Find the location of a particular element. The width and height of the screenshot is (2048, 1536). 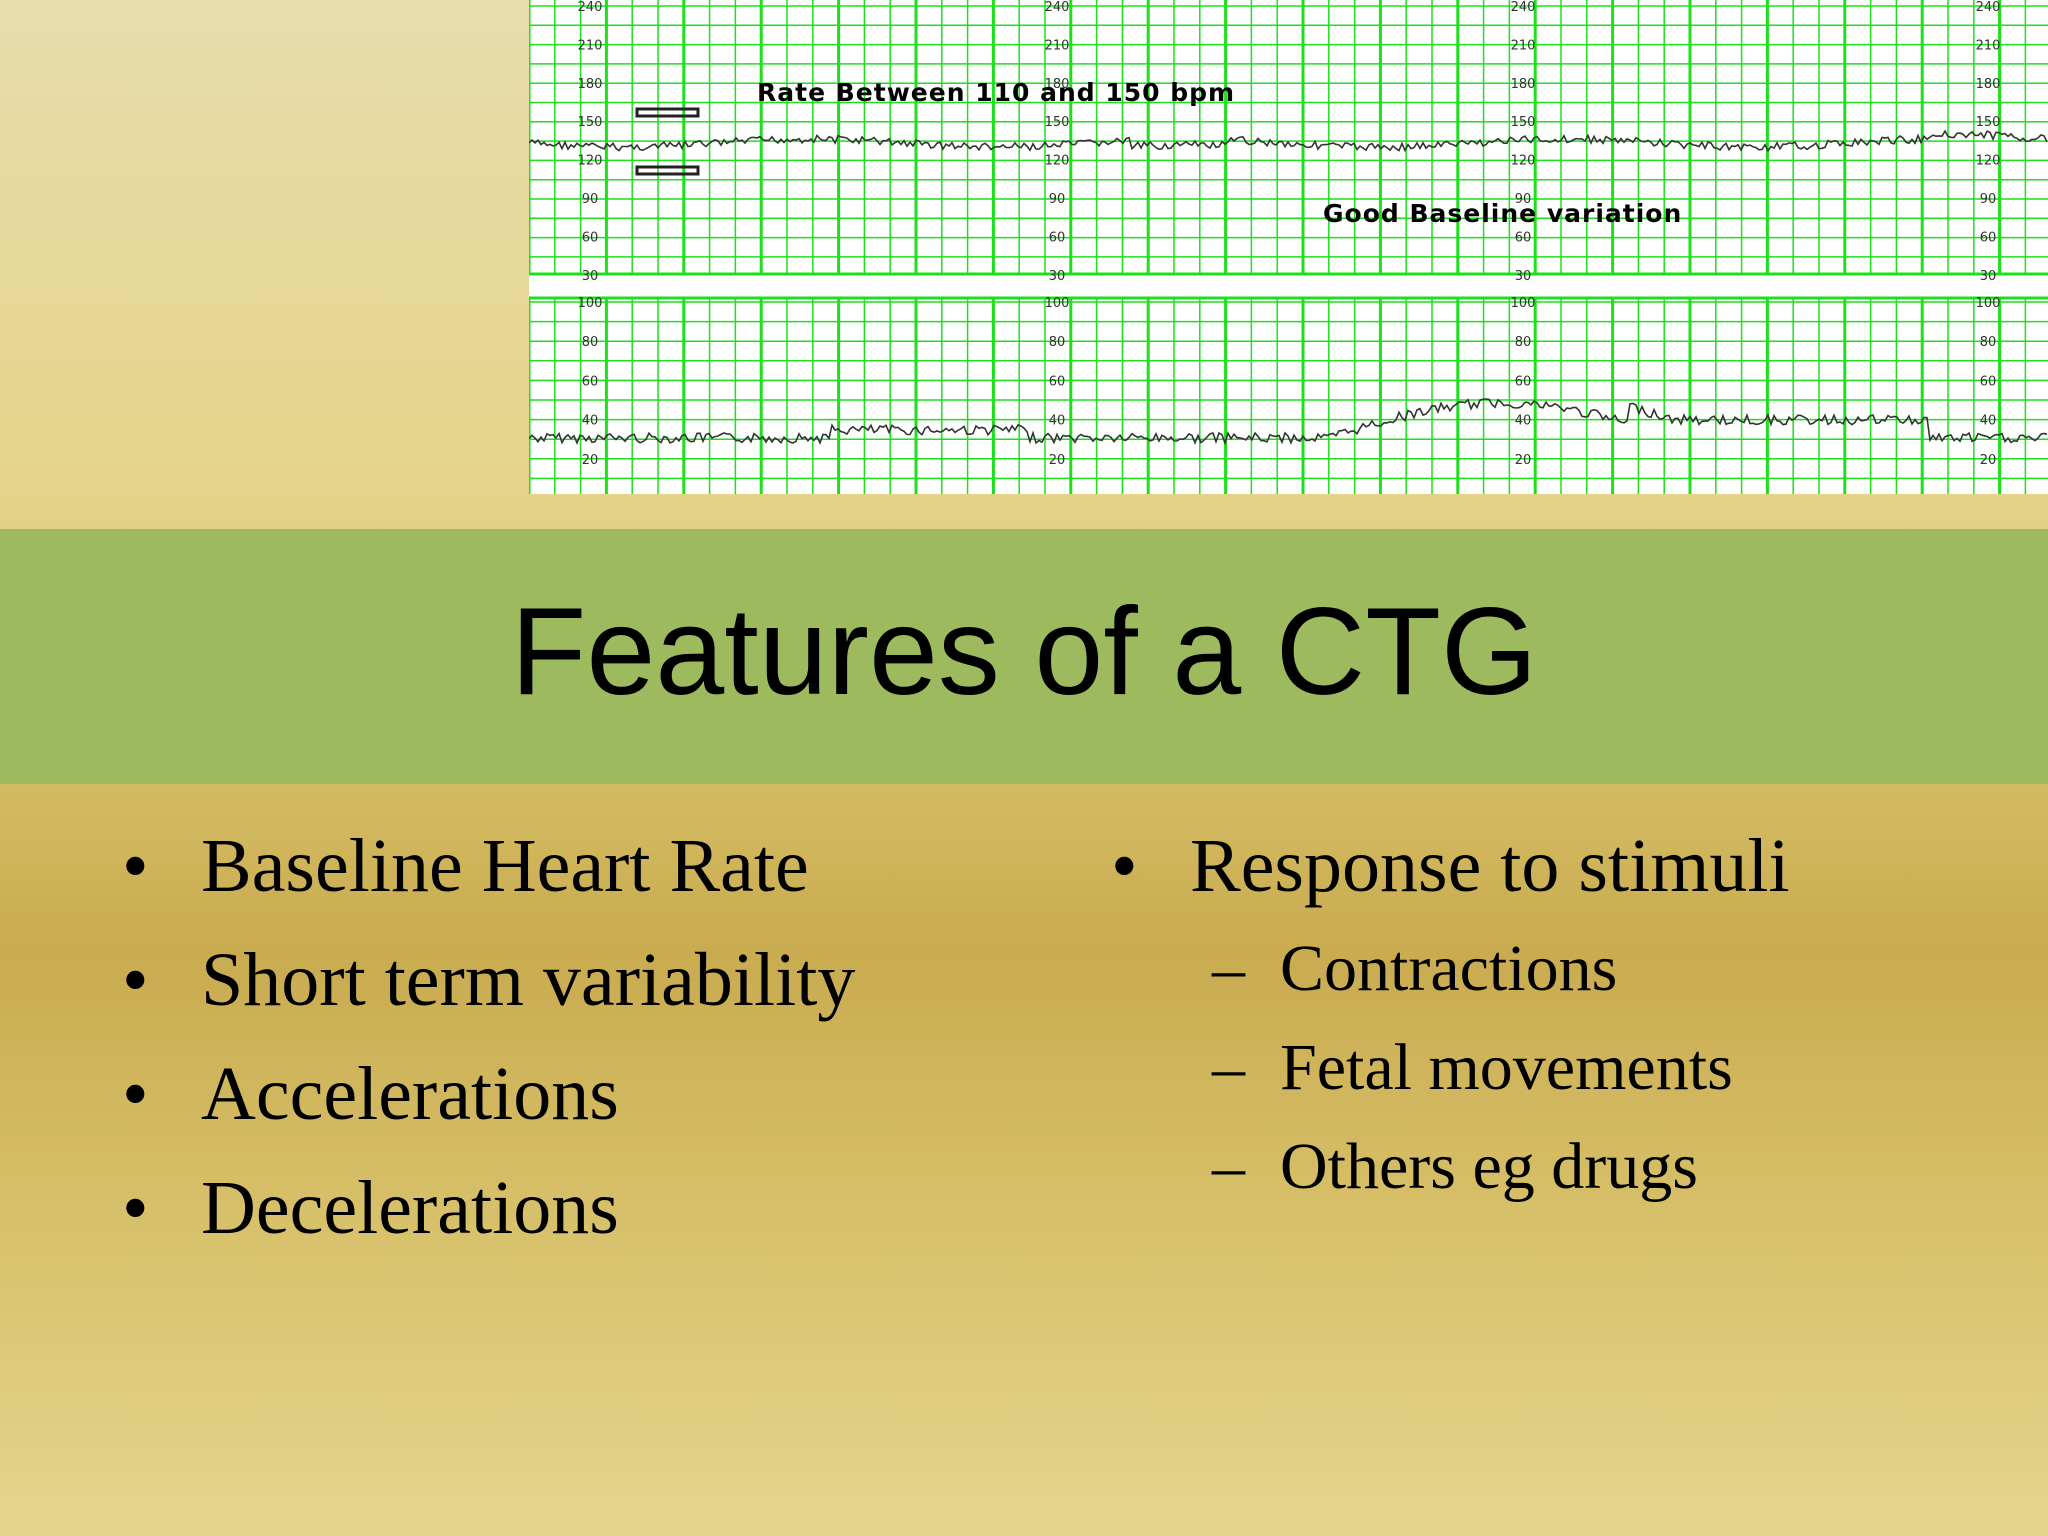

sub-bullet: Others eg drugs is located at coordinates (1489, 1166).